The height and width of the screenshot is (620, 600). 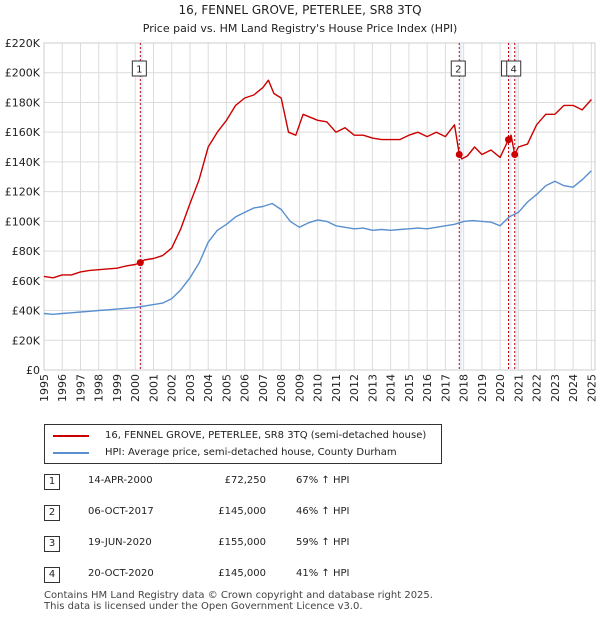 I want to click on transaction-date: 19-JUN-2020, so click(x=120, y=542).